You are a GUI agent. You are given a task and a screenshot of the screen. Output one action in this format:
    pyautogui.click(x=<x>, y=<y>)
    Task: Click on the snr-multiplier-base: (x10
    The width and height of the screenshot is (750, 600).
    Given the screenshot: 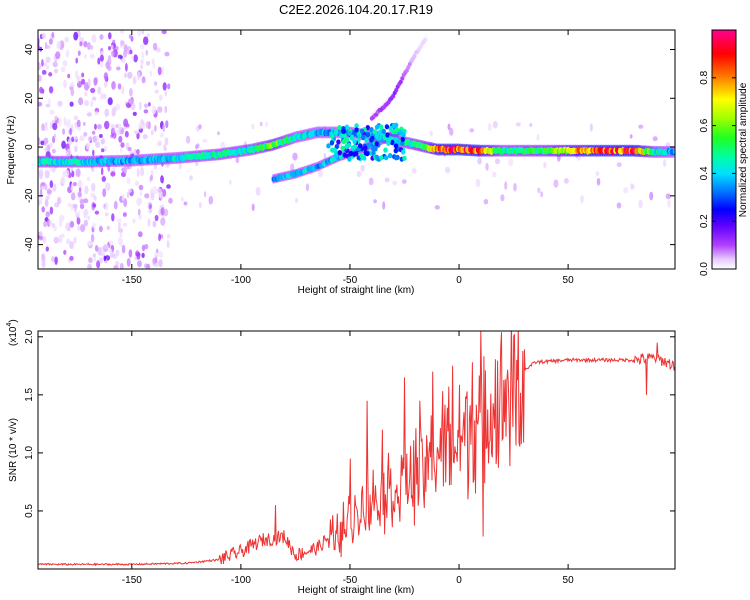 What is the action you would take?
    pyautogui.click(x=13, y=336)
    